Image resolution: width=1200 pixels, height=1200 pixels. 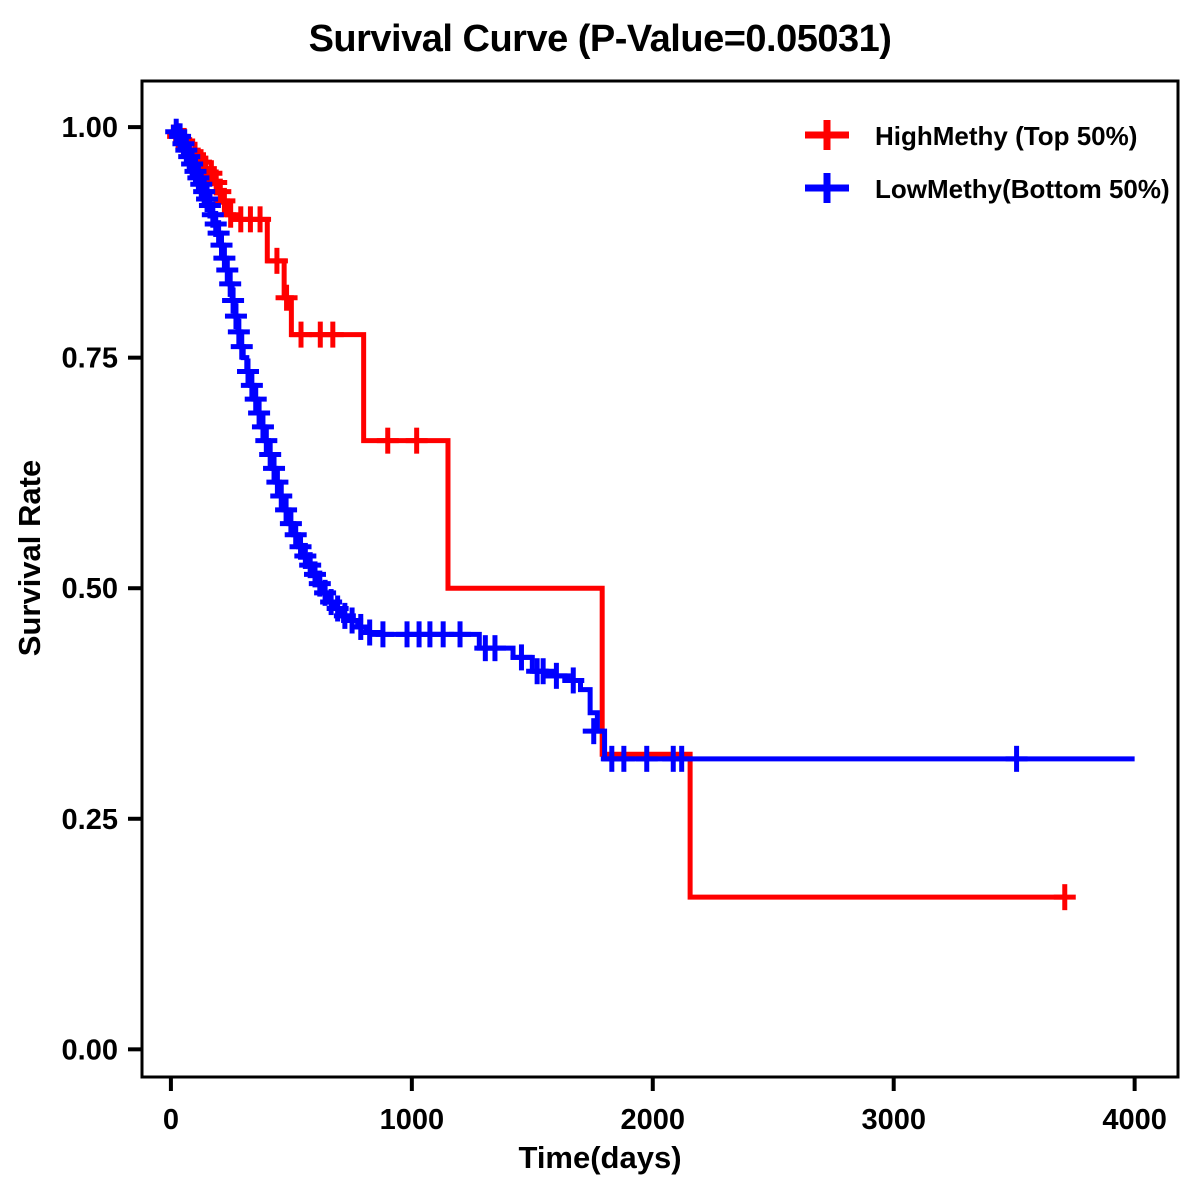 What do you see at coordinates (1006, 136) in the screenshot?
I see `legend-label: HighMethy (Top 50%)` at bounding box center [1006, 136].